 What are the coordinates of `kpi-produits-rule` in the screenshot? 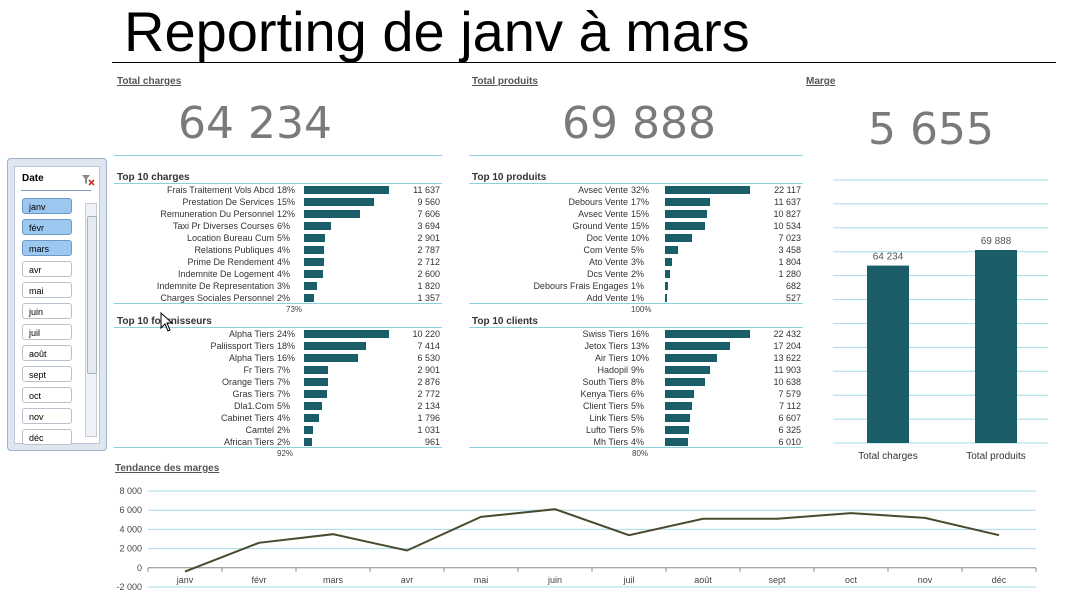 It's located at (636, 155).